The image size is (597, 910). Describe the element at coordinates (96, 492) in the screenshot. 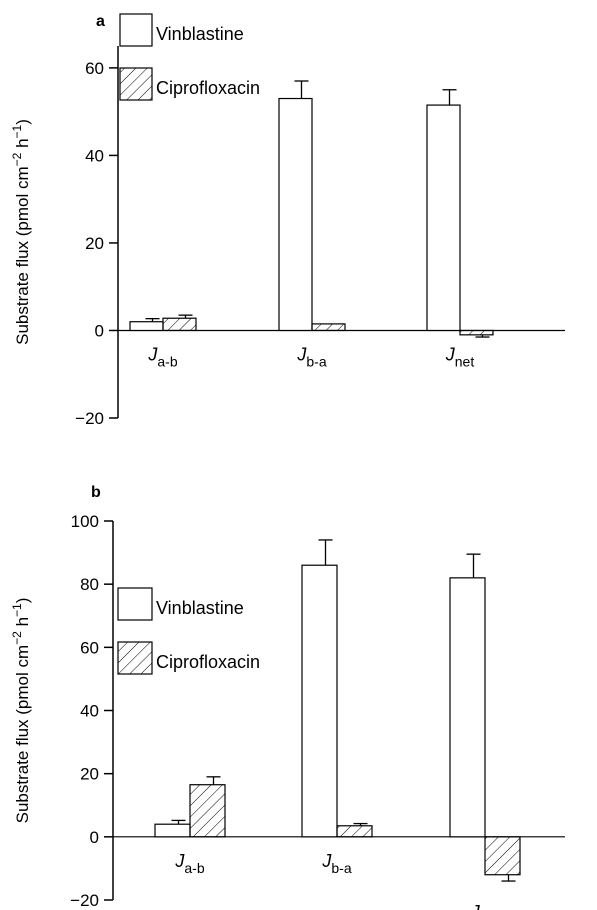

I see `panel-label: b` at that location.